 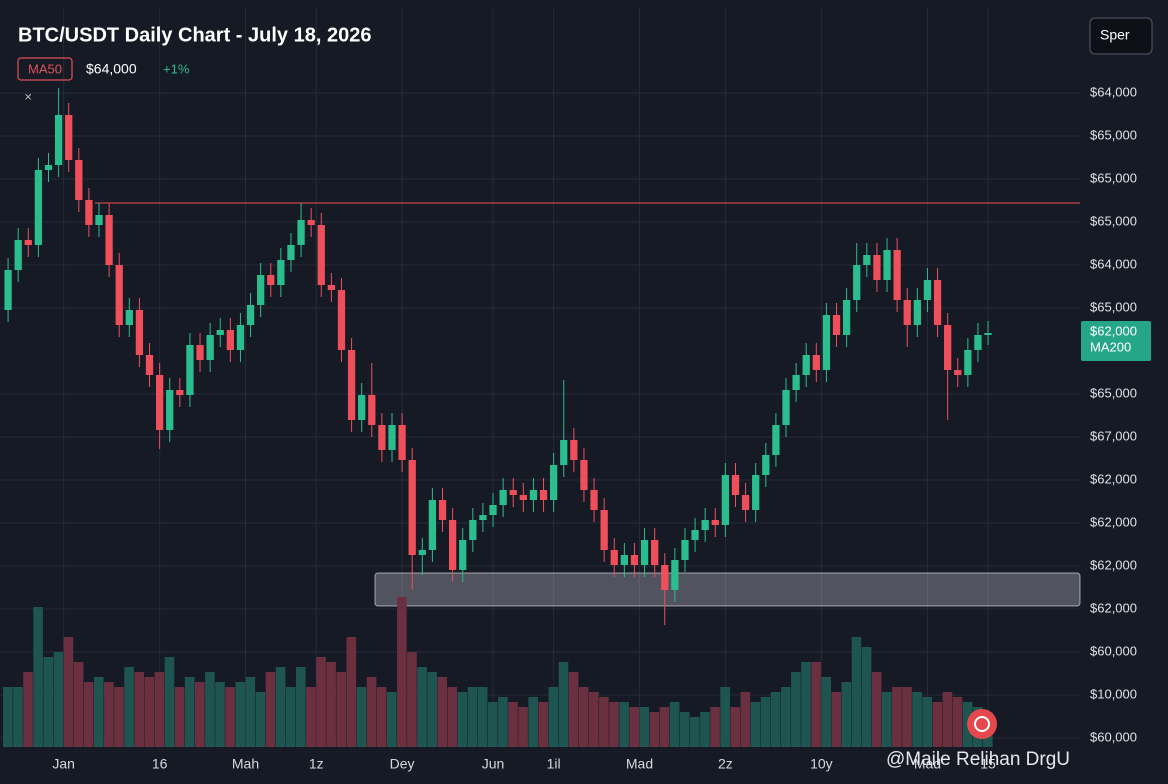 I want to click on watermark: @Maile Relihan DrgU, so click(x=978, y=759).